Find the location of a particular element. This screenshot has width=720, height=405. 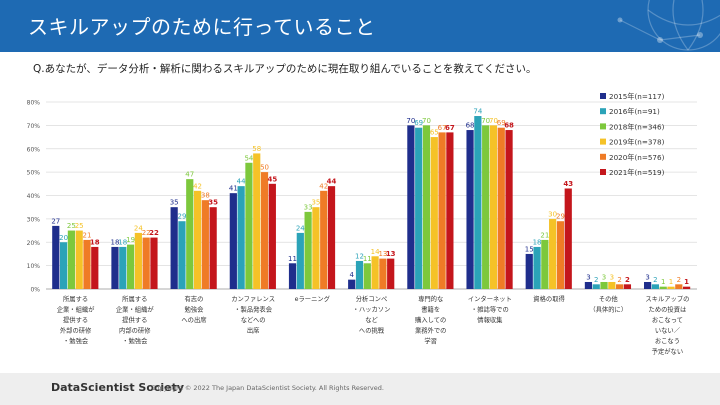

data-label: 65 is located at coordinates (434, 133).